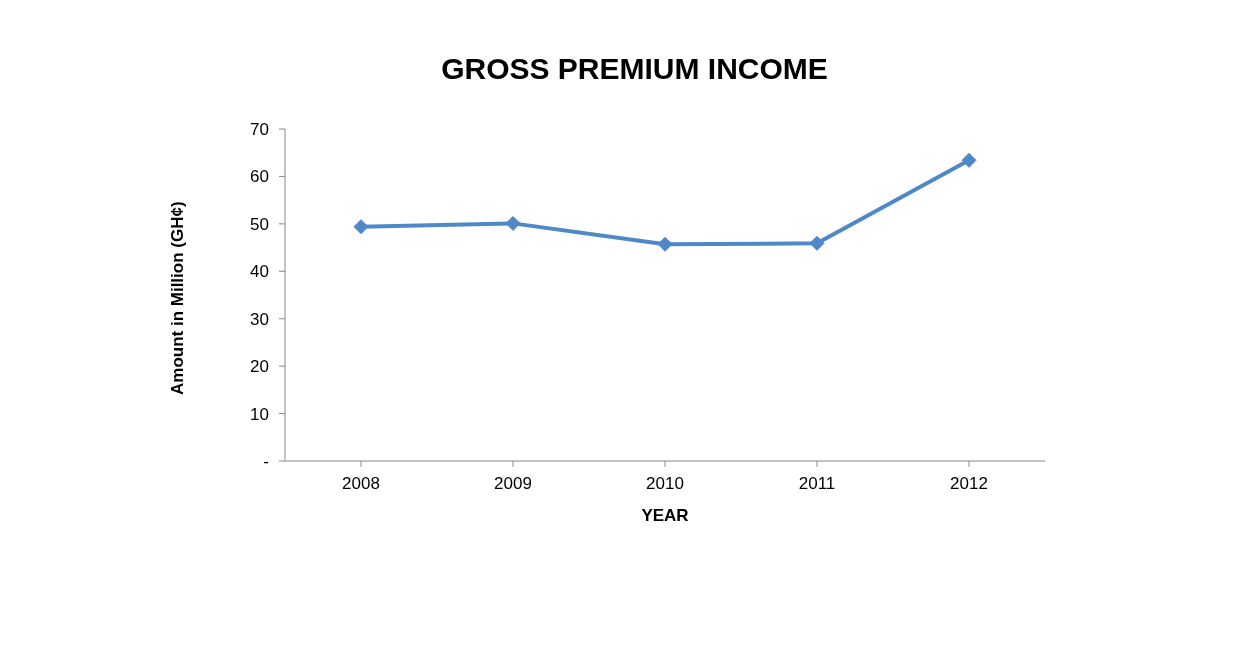 The width and height of the screenshot is (1239, 671). What do you see at coordinates (634, 69) in the screenshot?
I see `chart-title: GROSS PREMIUM INCOME` at bounding box center [634, 69].